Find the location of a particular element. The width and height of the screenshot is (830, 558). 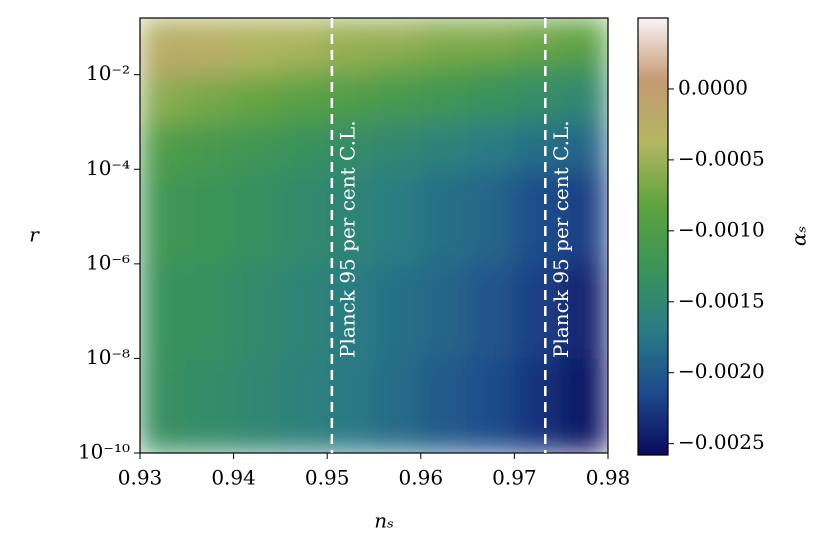

x-tick-label: 0.94 is located at coordinates (233, 478).